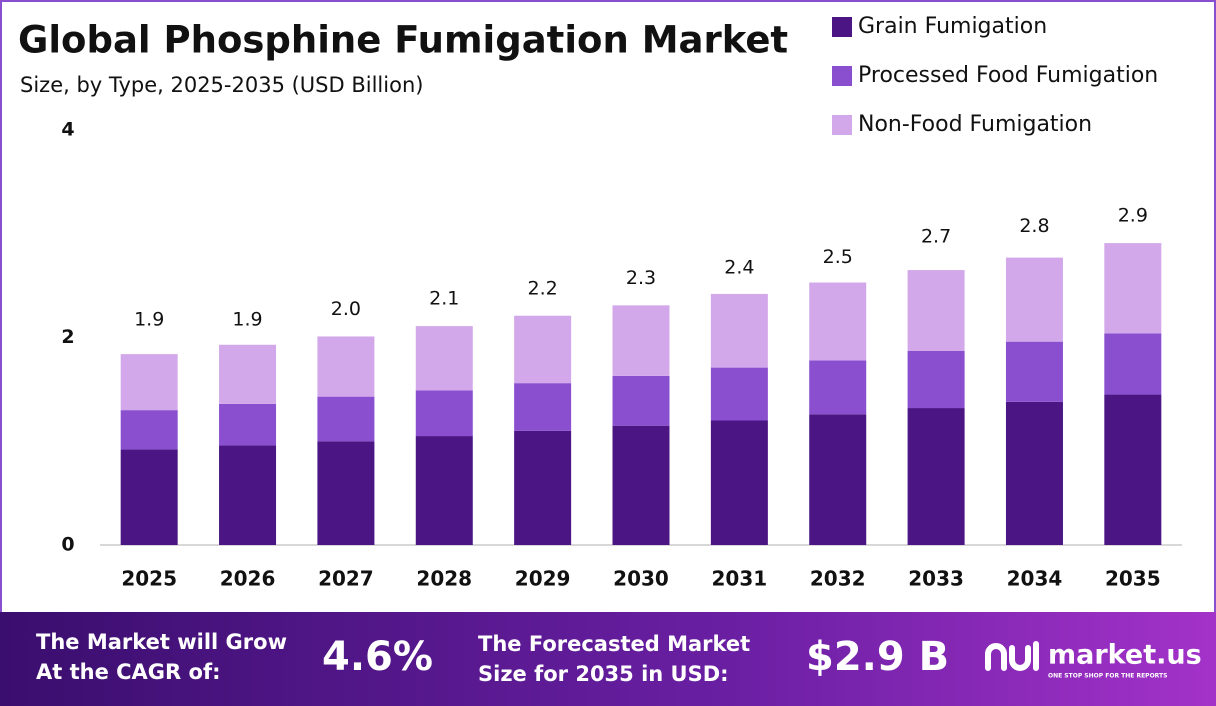 This screenshot has height=706, width=1216. I want to click on legend-label: Non-Food Fumigation, so click(975, 124).